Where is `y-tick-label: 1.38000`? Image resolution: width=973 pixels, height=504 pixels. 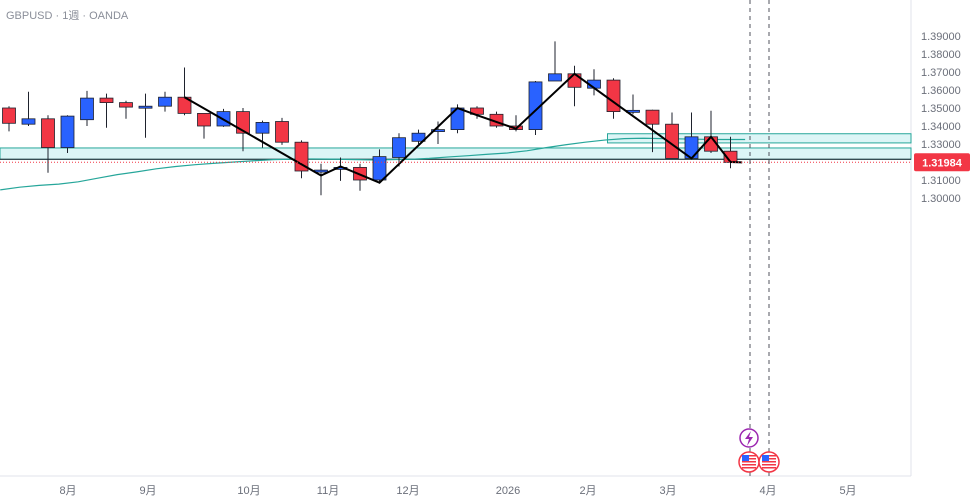
y-tick-label: 1.38000 is located at coordinates (941, 55).